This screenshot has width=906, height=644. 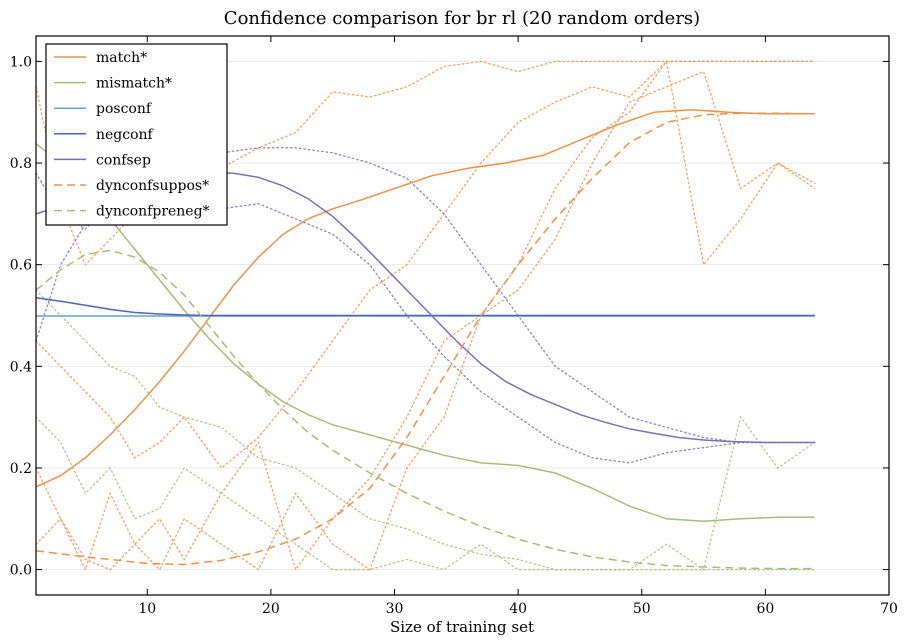 I want to click on x-tick-label: 60, so click(x=765, y=609).